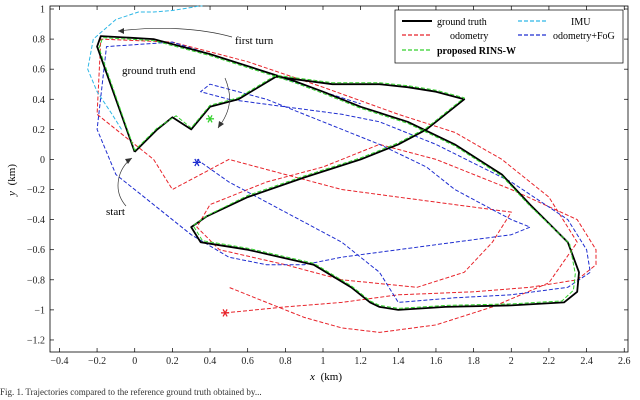 This screenshot has height=400, width=640. Describe the element at coordinates (39, 310) in the screenshot. I see `y-tick-label: −1` at that location.